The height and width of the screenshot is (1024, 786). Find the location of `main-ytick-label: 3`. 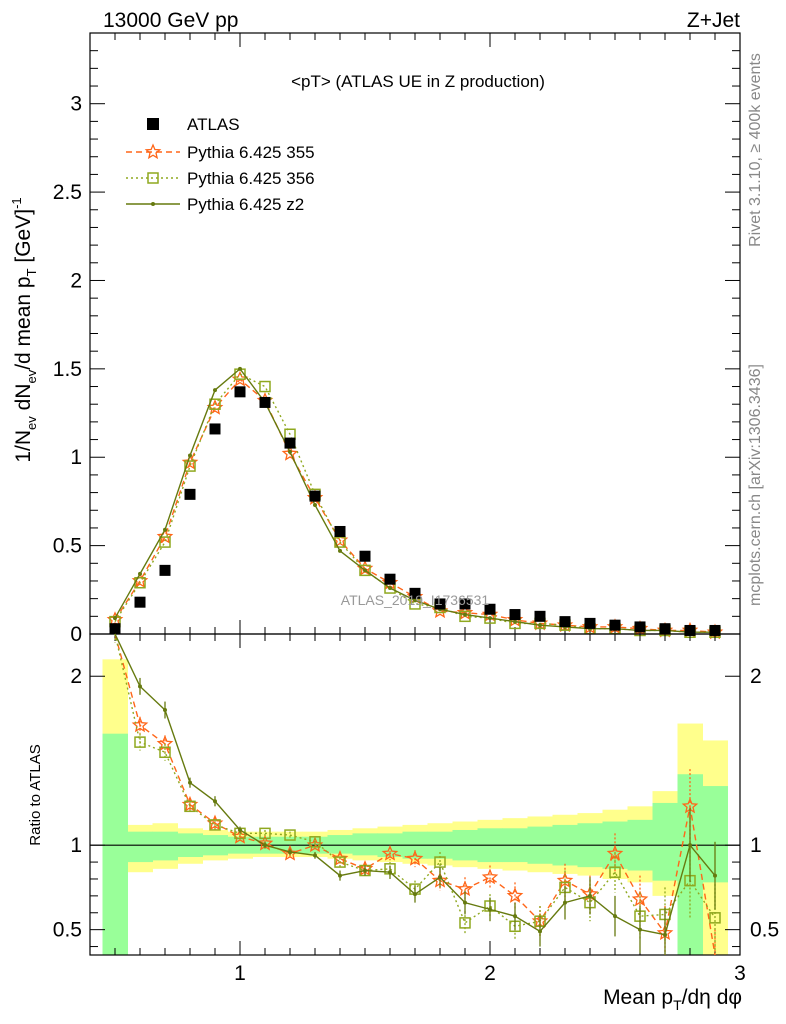

main-ytick-label: 3 is located at coordinates (76, 104).